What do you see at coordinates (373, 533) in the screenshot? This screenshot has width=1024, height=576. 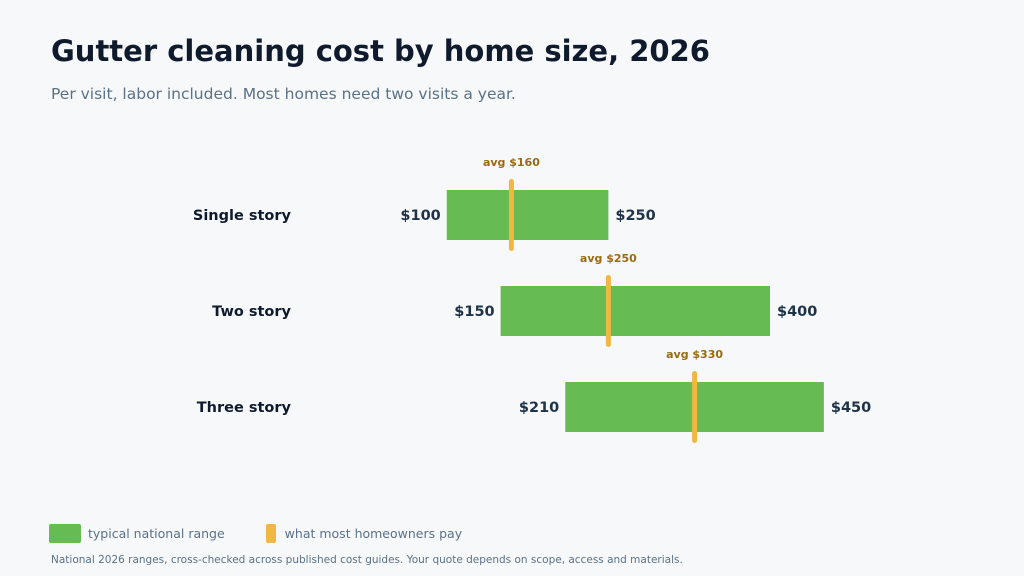 I see `legend-label-avg: what most homeowners pay` at bounding box center [373, 533].